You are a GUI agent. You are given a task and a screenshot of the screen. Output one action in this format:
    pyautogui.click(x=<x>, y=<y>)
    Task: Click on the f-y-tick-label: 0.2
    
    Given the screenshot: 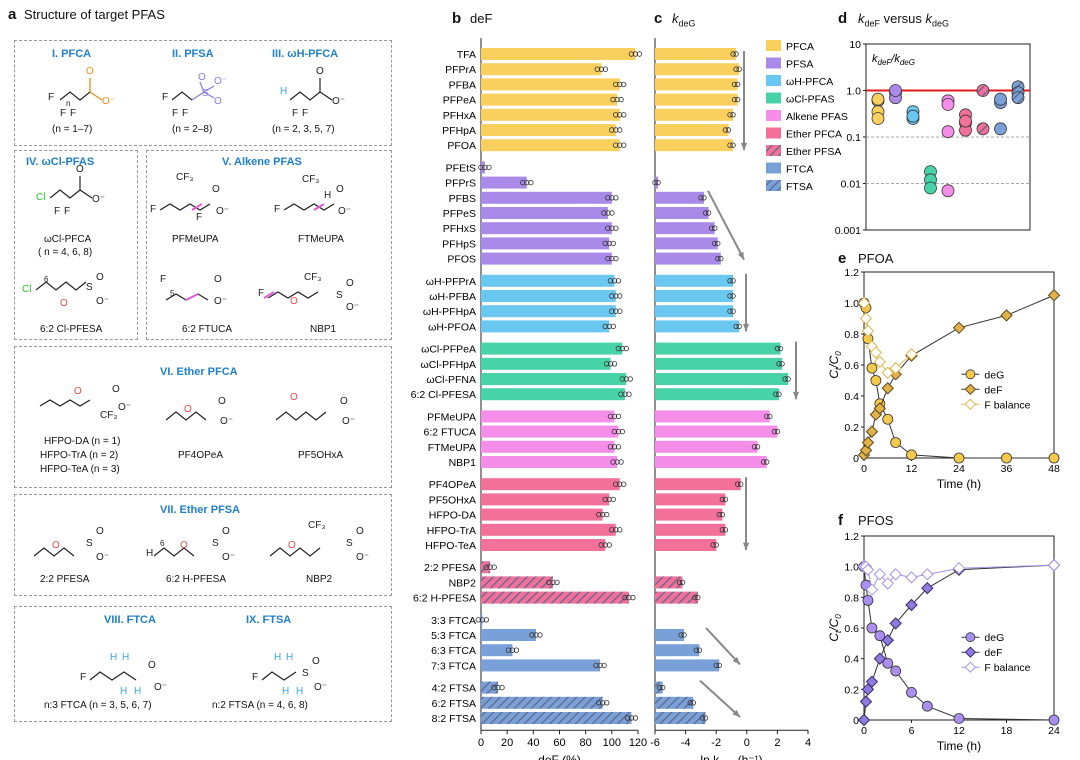 What is the action you would take?
    pyautogui.click(x=851, y=690)
    